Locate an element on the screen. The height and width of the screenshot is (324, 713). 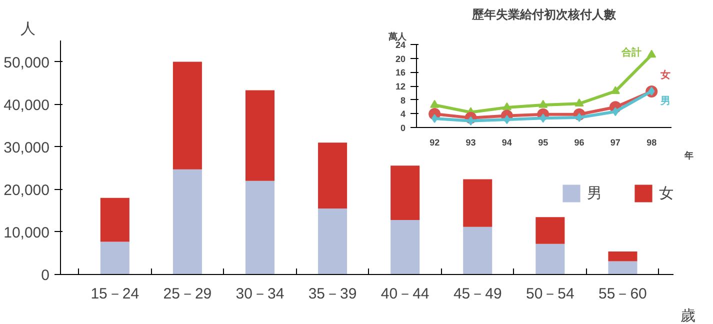
y-tick-label: 4 is located at coordinates (403, 114).